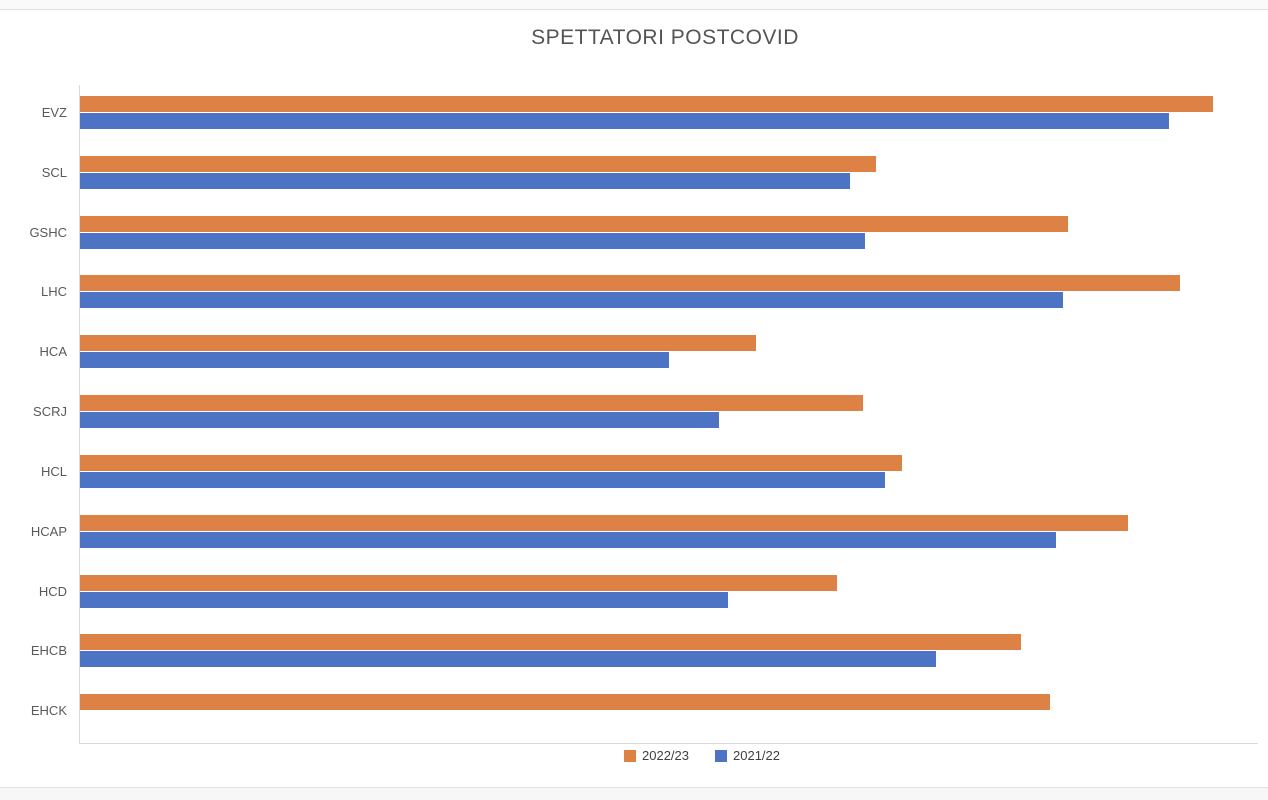  What do you see at coordinates (48, 232) in the screenshot?
I see `category-label: GSHC` at bounding box center [48, 232].